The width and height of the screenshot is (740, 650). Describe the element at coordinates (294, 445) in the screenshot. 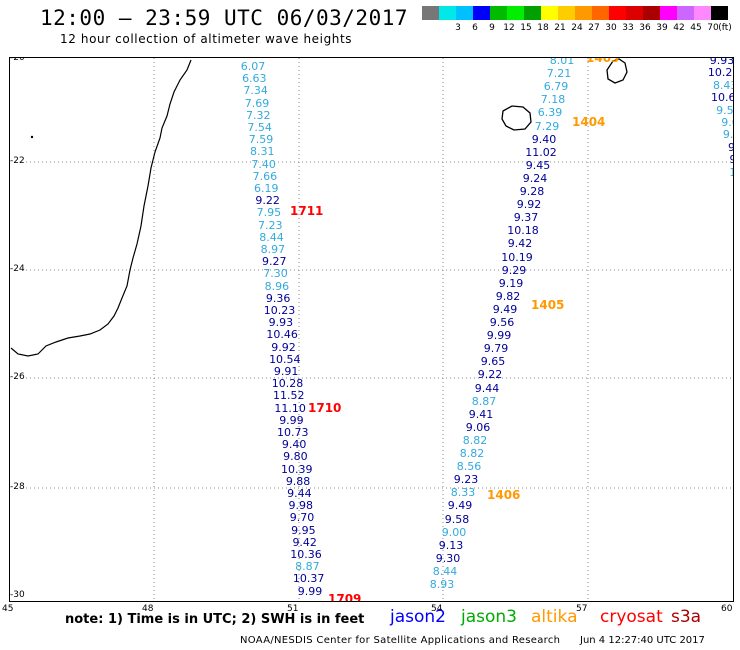

I see `swh-value: 9.40` at that location.